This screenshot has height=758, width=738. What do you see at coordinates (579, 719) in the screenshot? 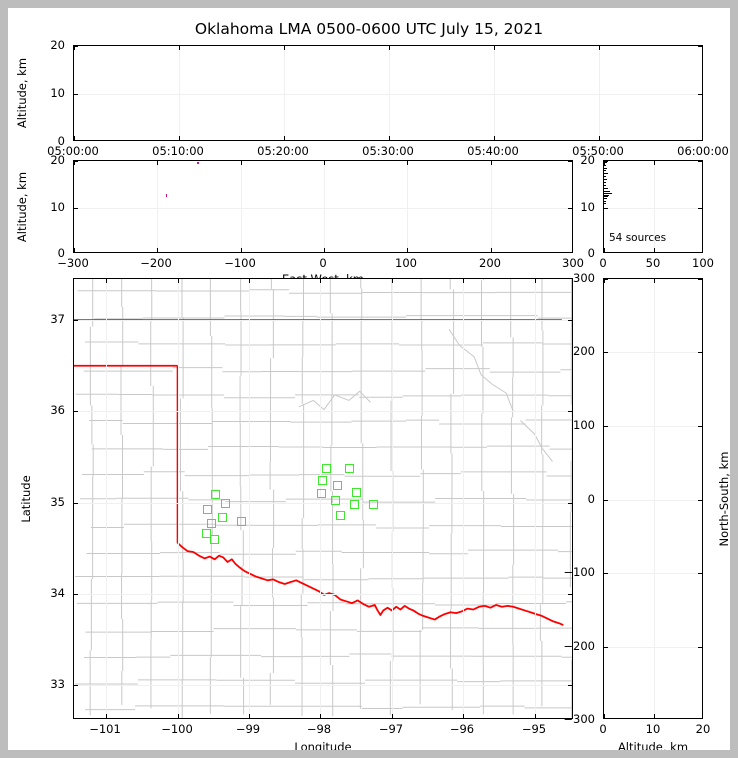
I see `y-tick-label: −300` at bounding box center [579, 719].